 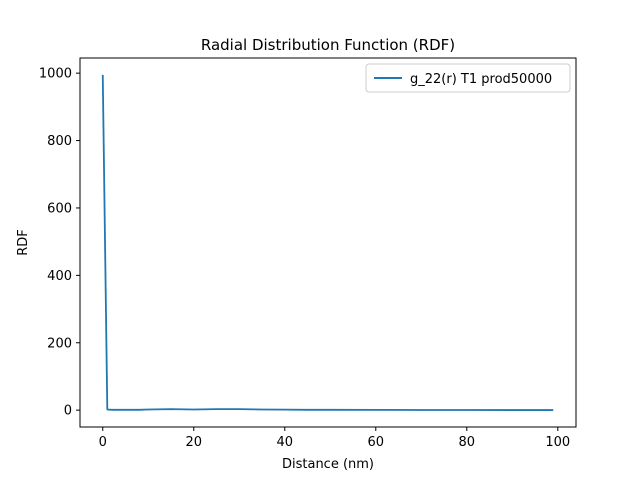 What do you see at coordinates (557, 442) in the screenshot?
I see `x-tick-label: 100` at bounding box center [557, 442].